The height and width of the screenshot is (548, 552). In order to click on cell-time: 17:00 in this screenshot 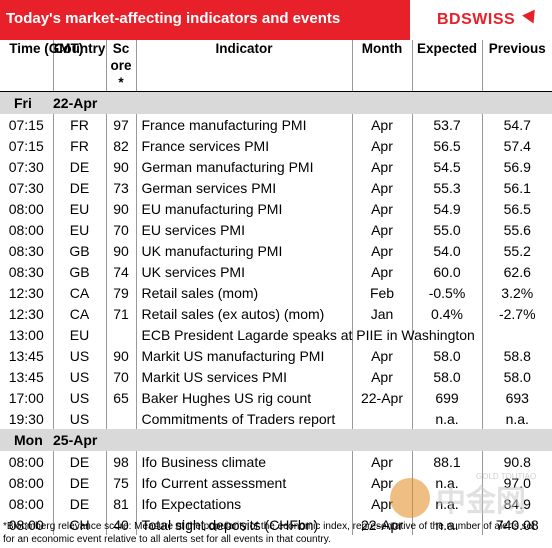, I will do `click(27, 397)`.